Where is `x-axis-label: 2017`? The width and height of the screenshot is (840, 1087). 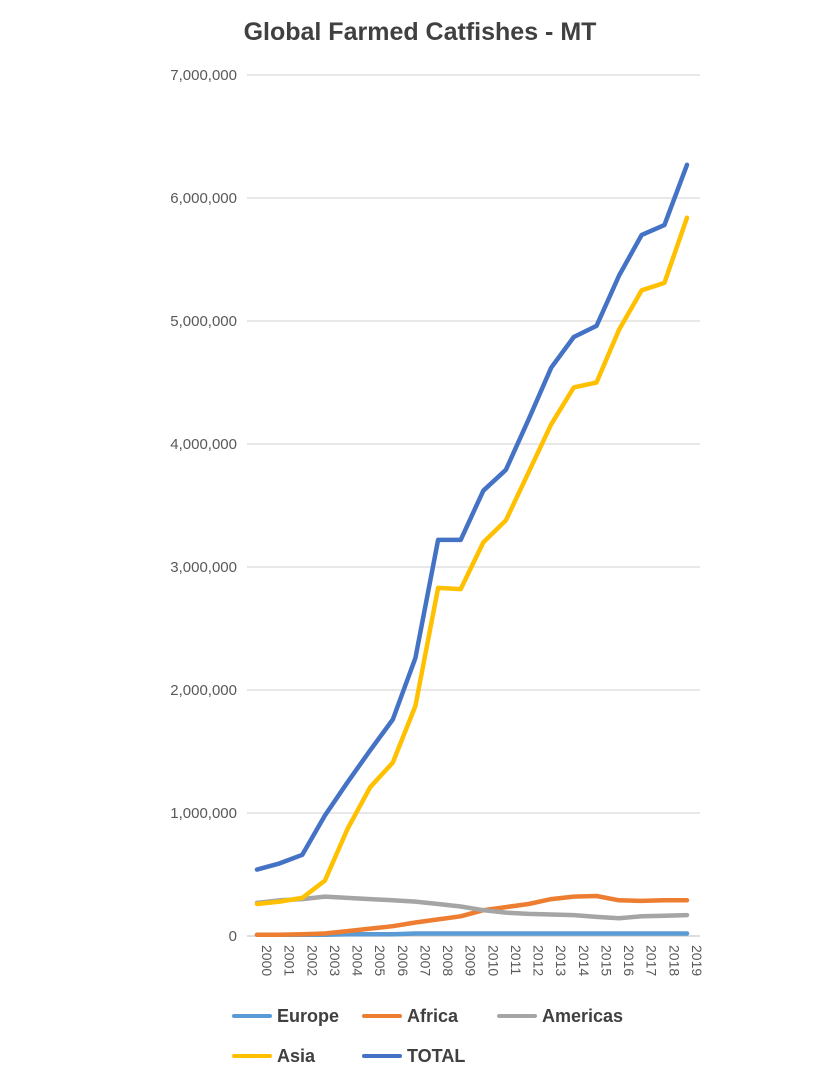
x-axis-label: 2017 is located at coordinates (652, 960).